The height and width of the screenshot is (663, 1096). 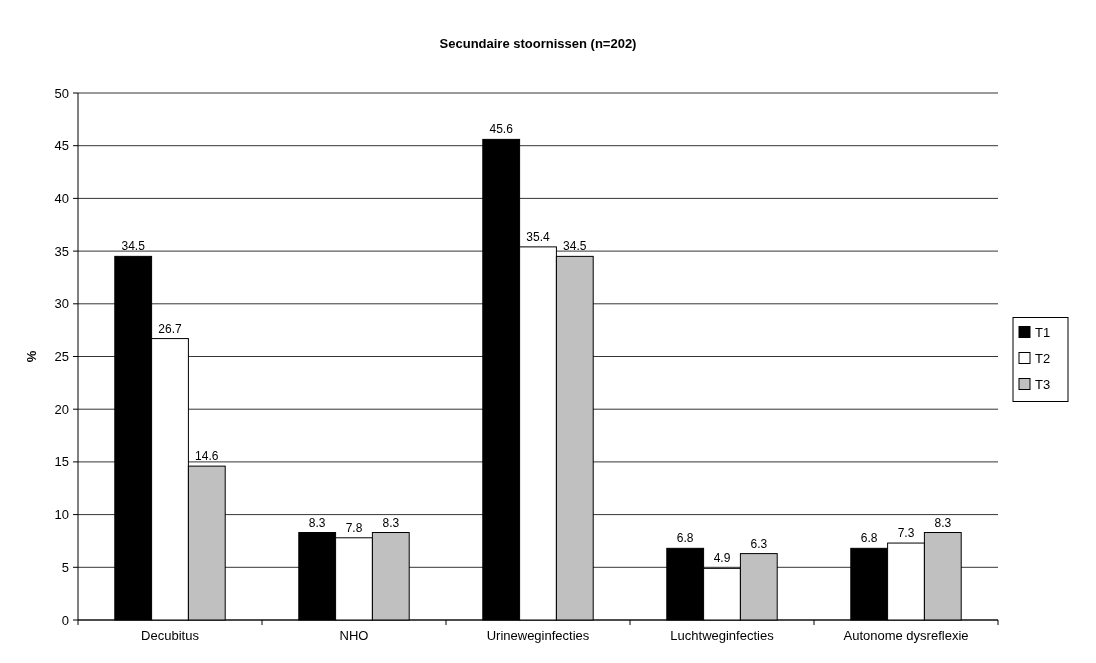 What do you see at coordinates (1043, 359) in the screenshot?
I see `legend-label: T2` at bounding box center [1043, 359].